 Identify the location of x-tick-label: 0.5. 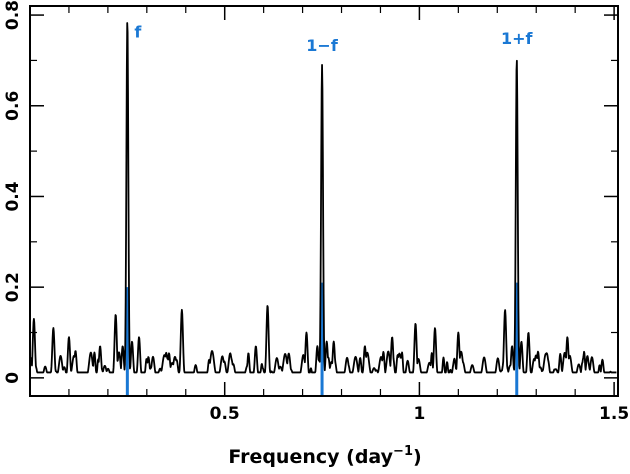
(225, 414).